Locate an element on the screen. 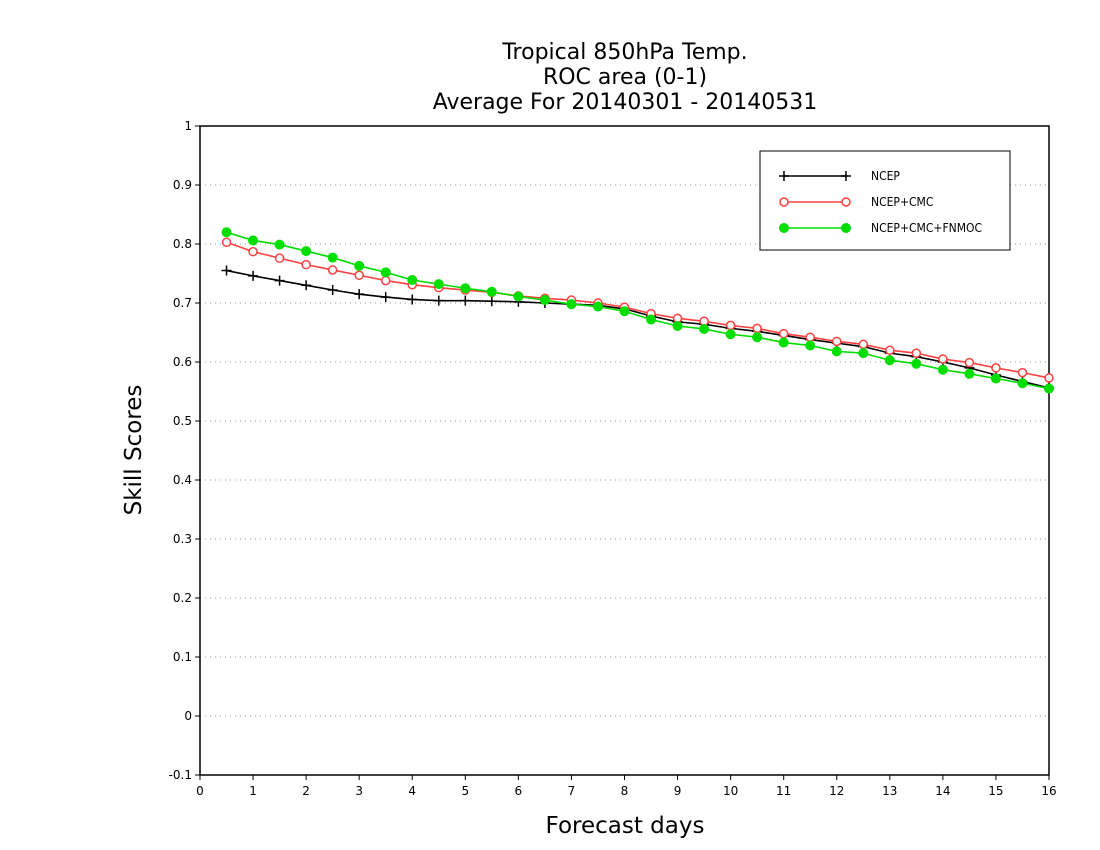  y-tick-label: 0 is located at coordinates (188, 716).